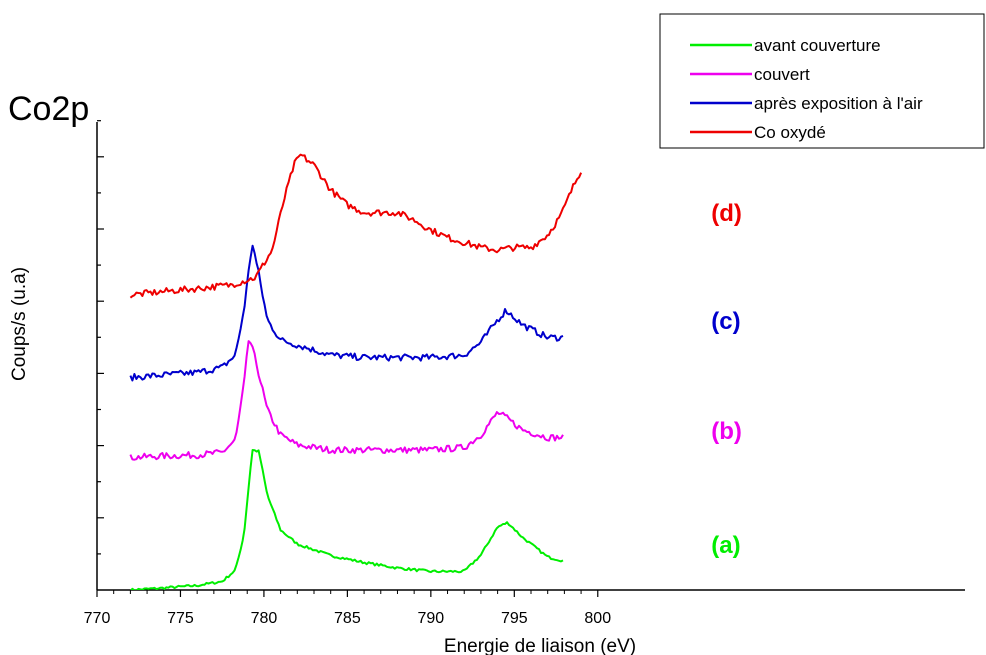 The image size is (986, 655). What do you see at coordinates (430, 618) in the screenshot?
I see `x-tick-label: 790` at bounding box center [430, 618].